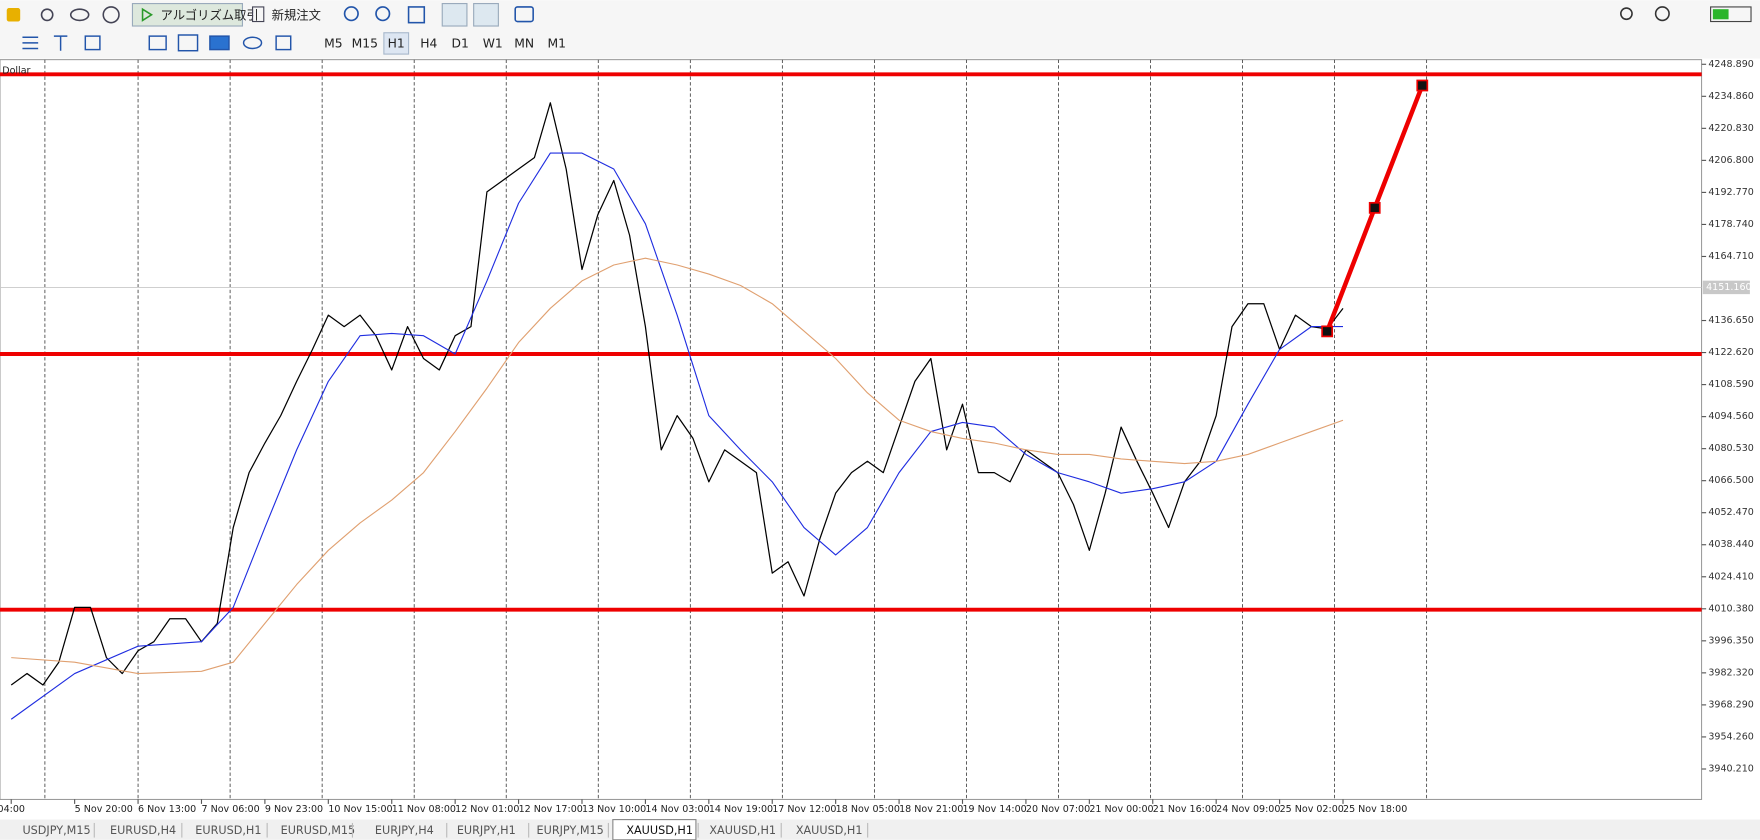  I want to click on tab: EURJPY,H4, so click(404, 830).